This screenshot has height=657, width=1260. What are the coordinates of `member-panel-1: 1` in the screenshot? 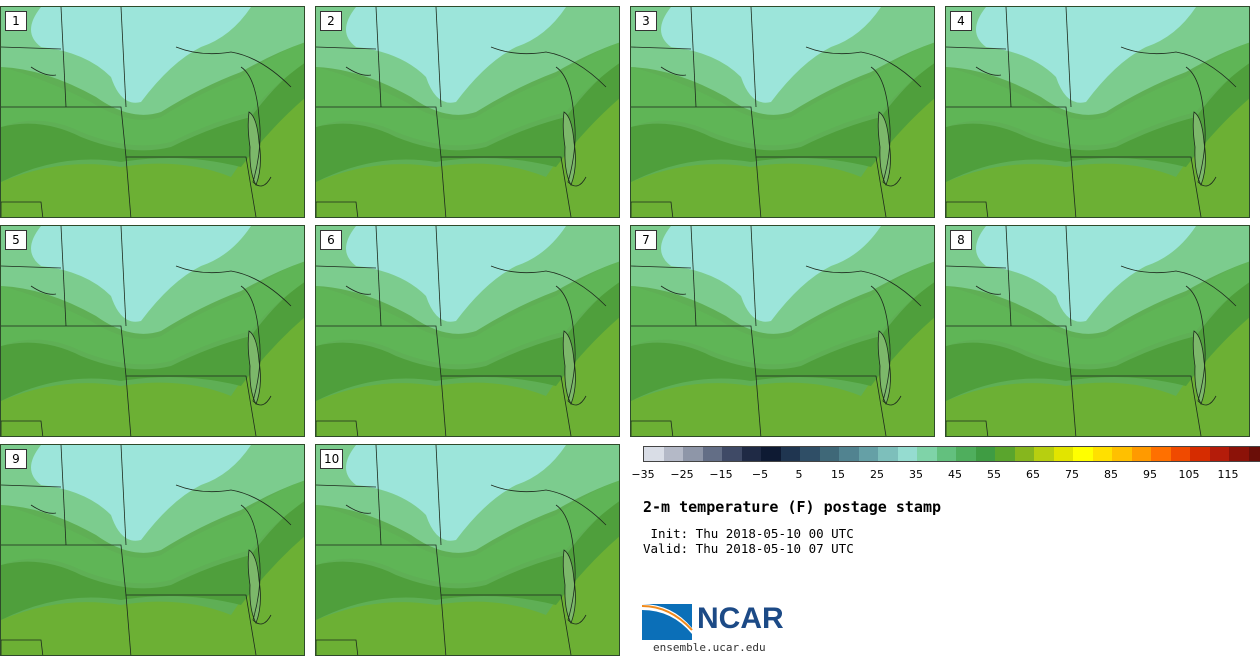 It's located at (152, 112).